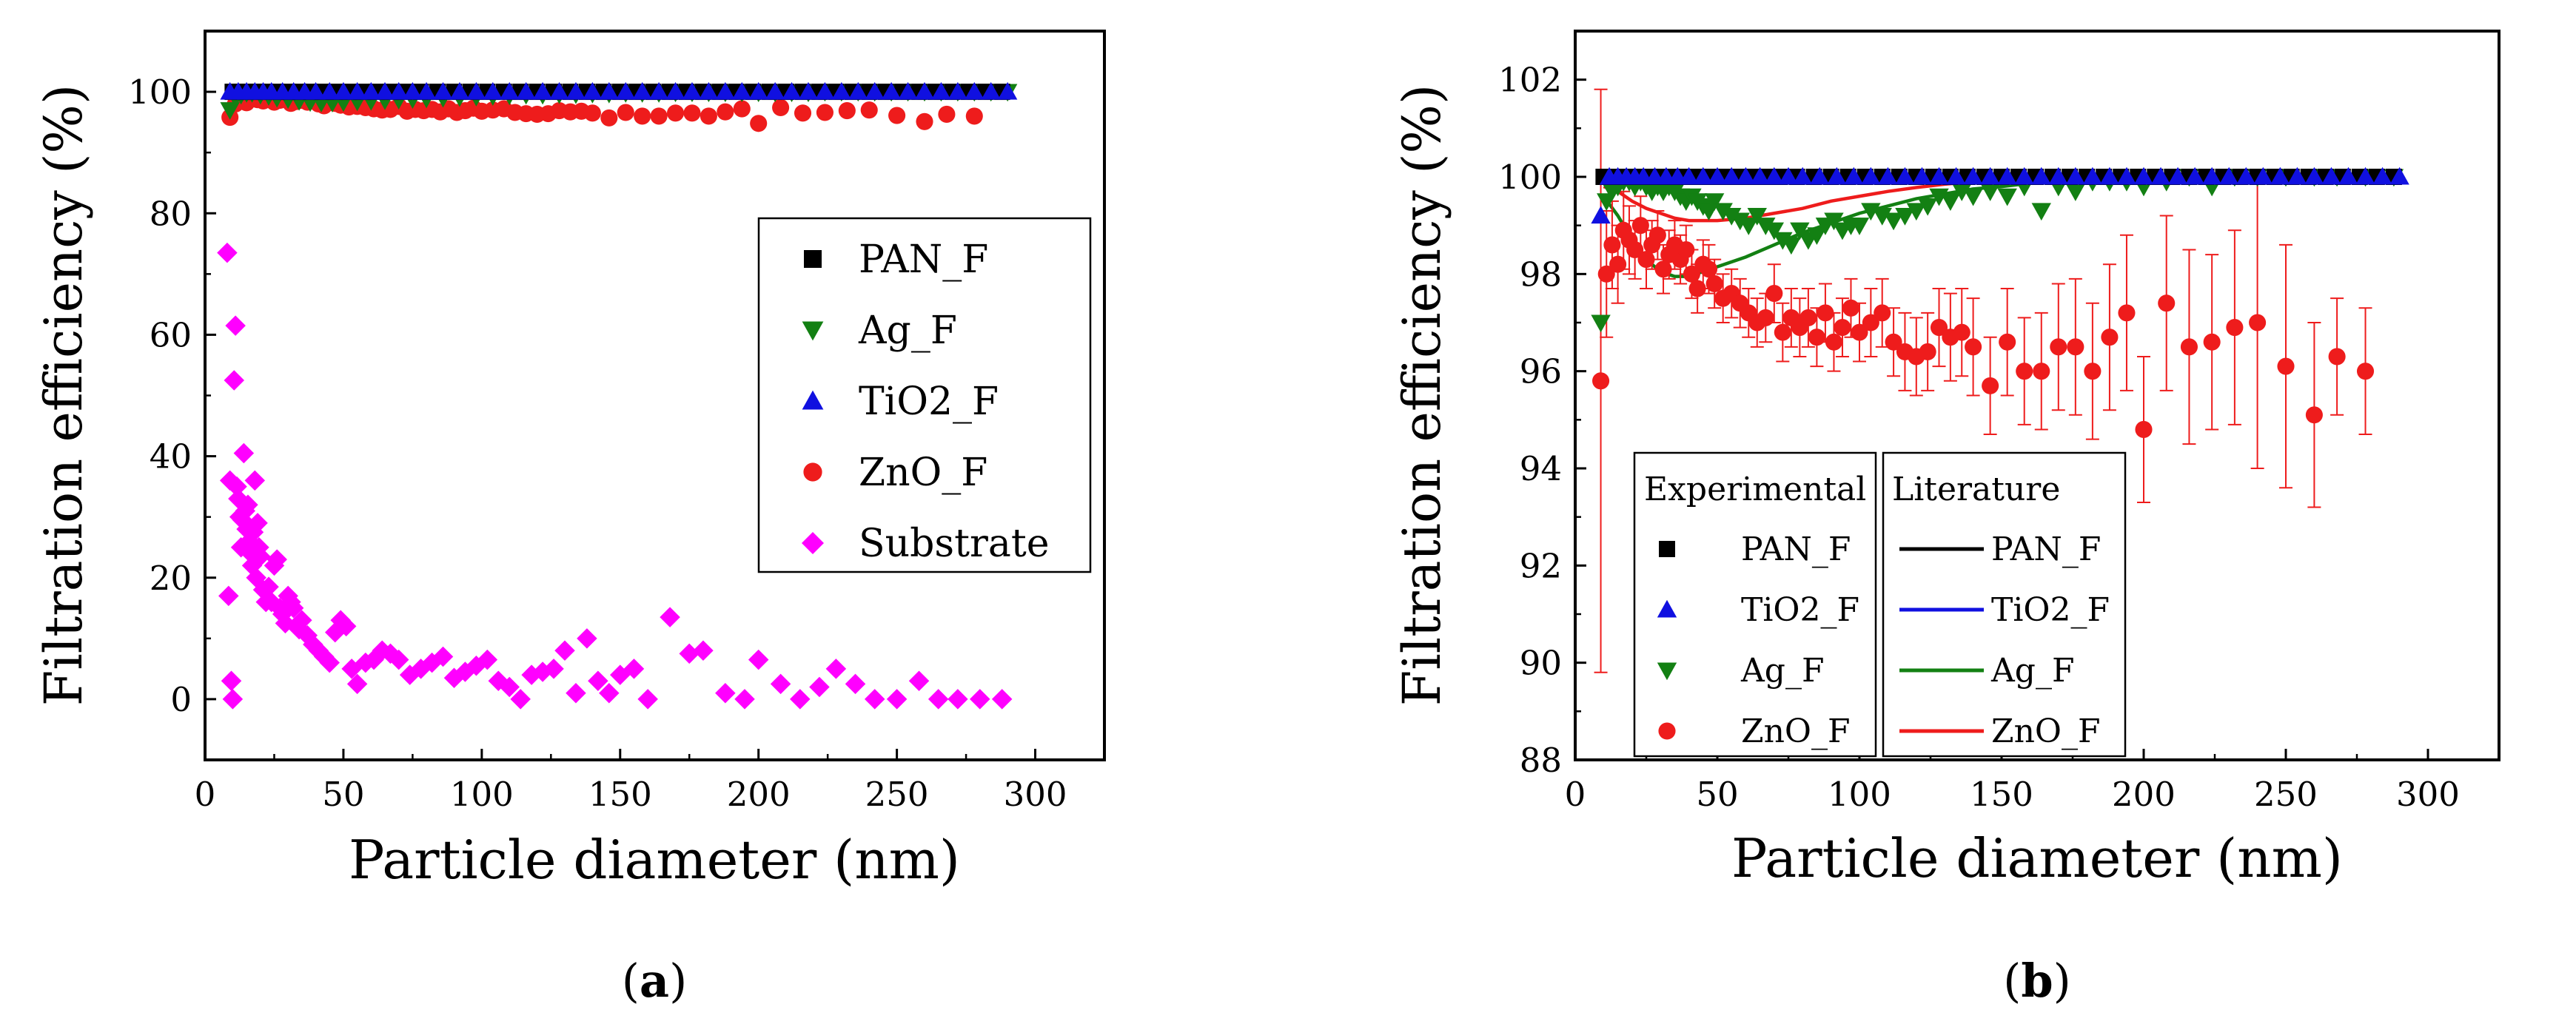  I want to click on y-tick-label-b: 102, so click(1530, 80).